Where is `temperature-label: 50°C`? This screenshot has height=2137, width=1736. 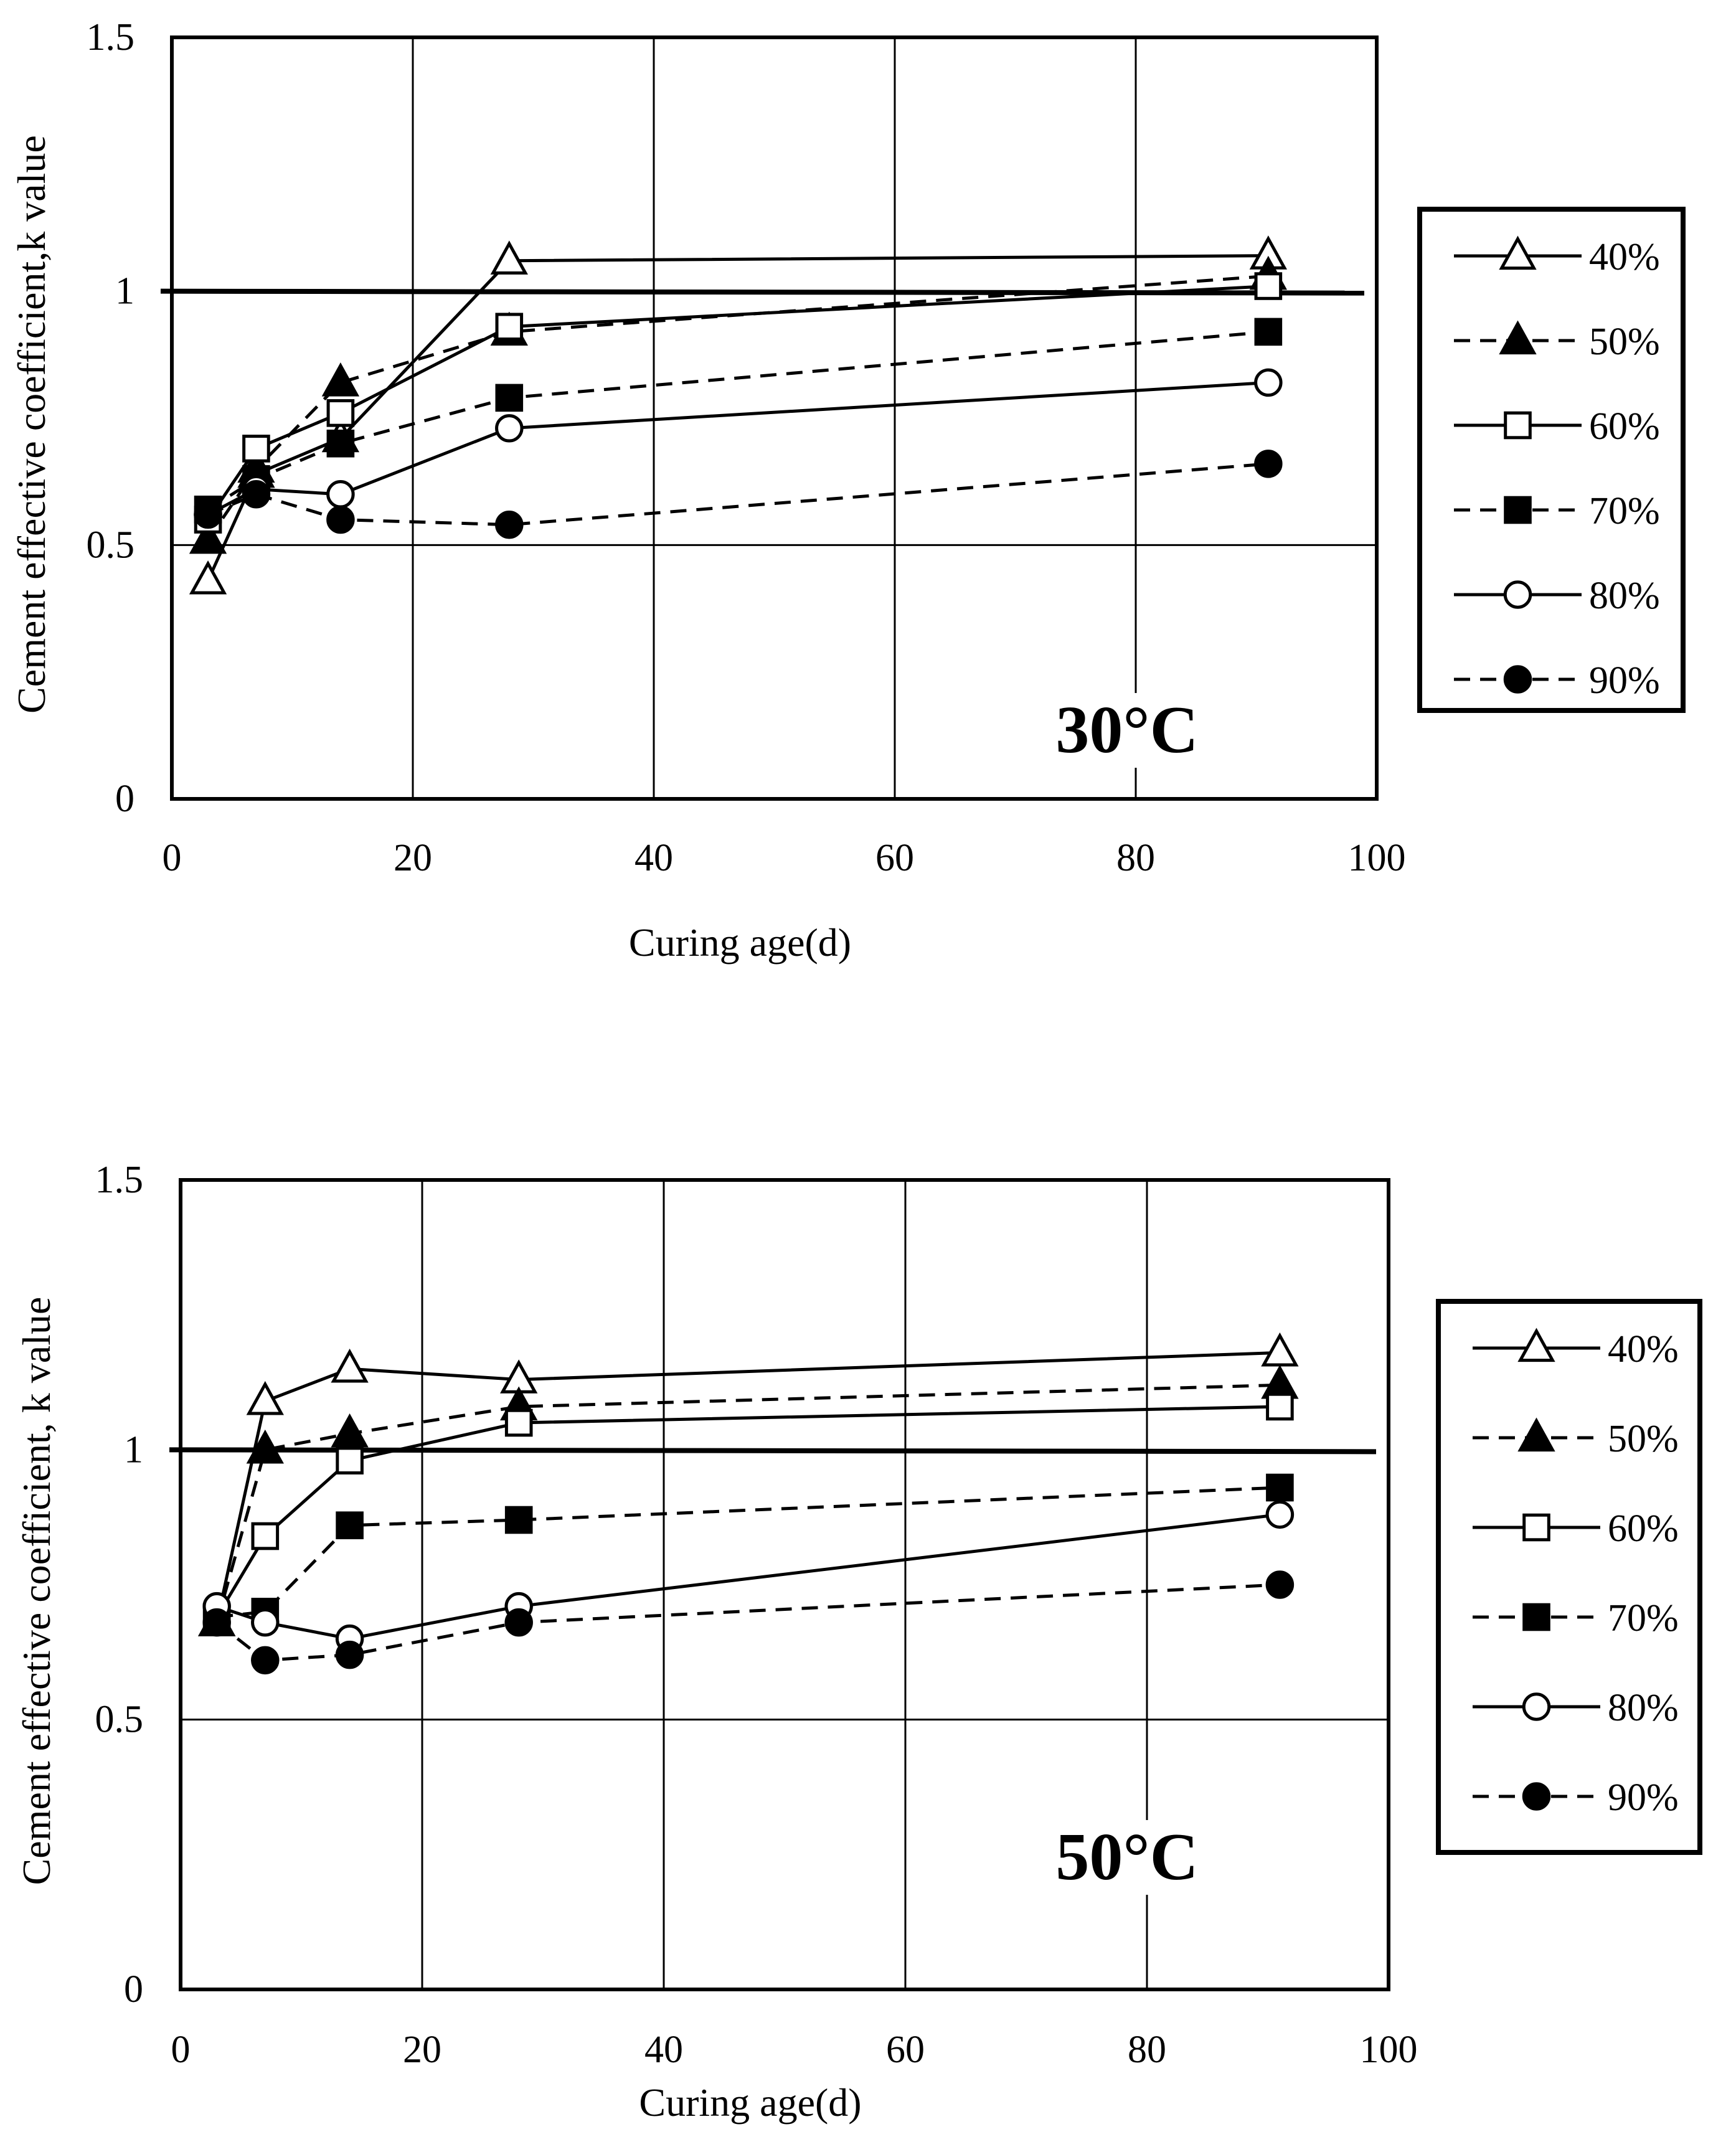 temperature-label: 50°C is located at coordinates (1126, 1857).